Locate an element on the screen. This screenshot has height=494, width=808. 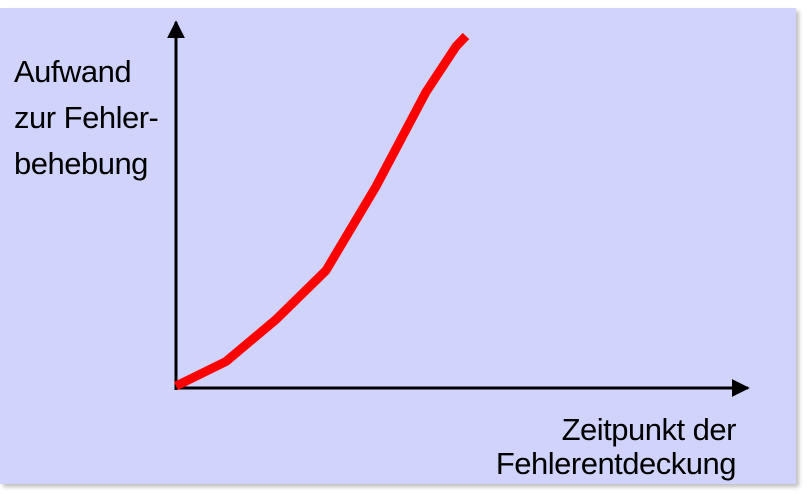
y-axis-label-line-3: behebung is located at coordinates (81, 163).